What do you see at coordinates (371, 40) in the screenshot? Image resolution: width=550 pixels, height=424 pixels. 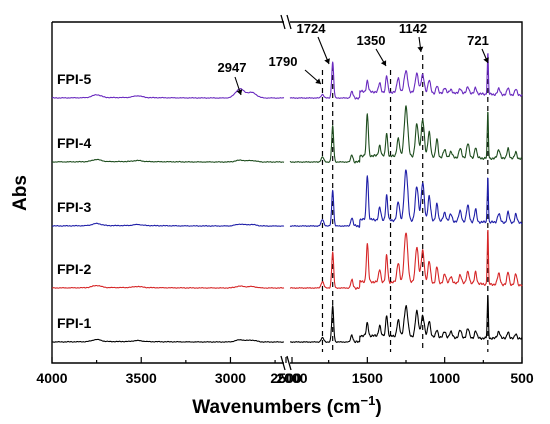 I see `peak-label-1350: 1350` at bounding box center [371, 40].